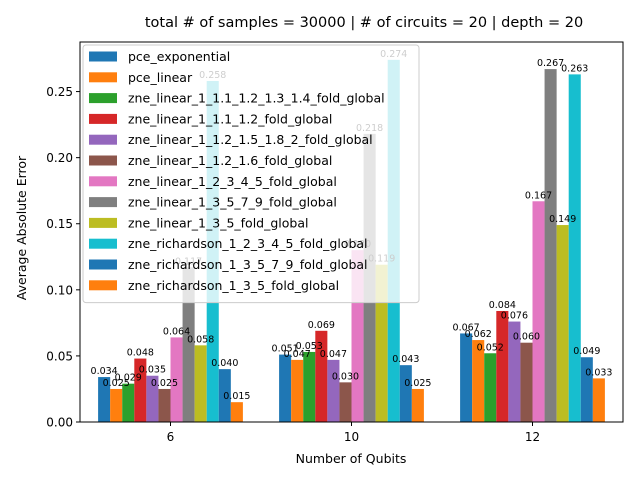 The height and width of the screenshot is (480, 640). What do you see at coordinates (250, 139) in the screenshot?
I see `legend-label: zne_linear_1_1.2_1.5_1.8_2_fold_global` at bounding box center [250, 139].